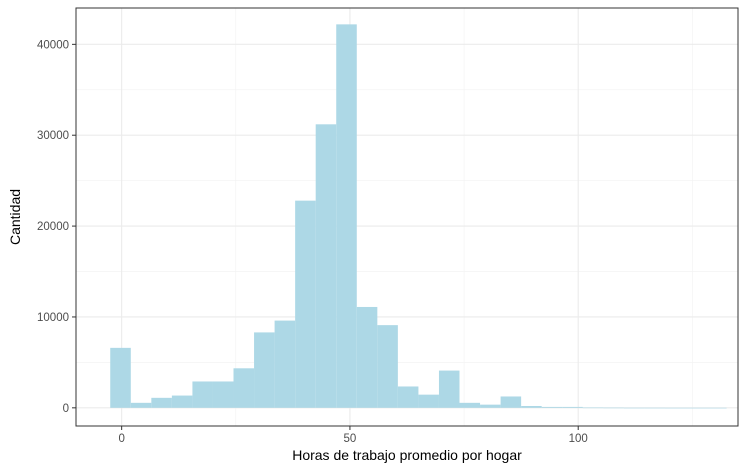  Describe the element at coordinates (121, 439) in the screenshot. I see `x-tick-label: 0` at that location.